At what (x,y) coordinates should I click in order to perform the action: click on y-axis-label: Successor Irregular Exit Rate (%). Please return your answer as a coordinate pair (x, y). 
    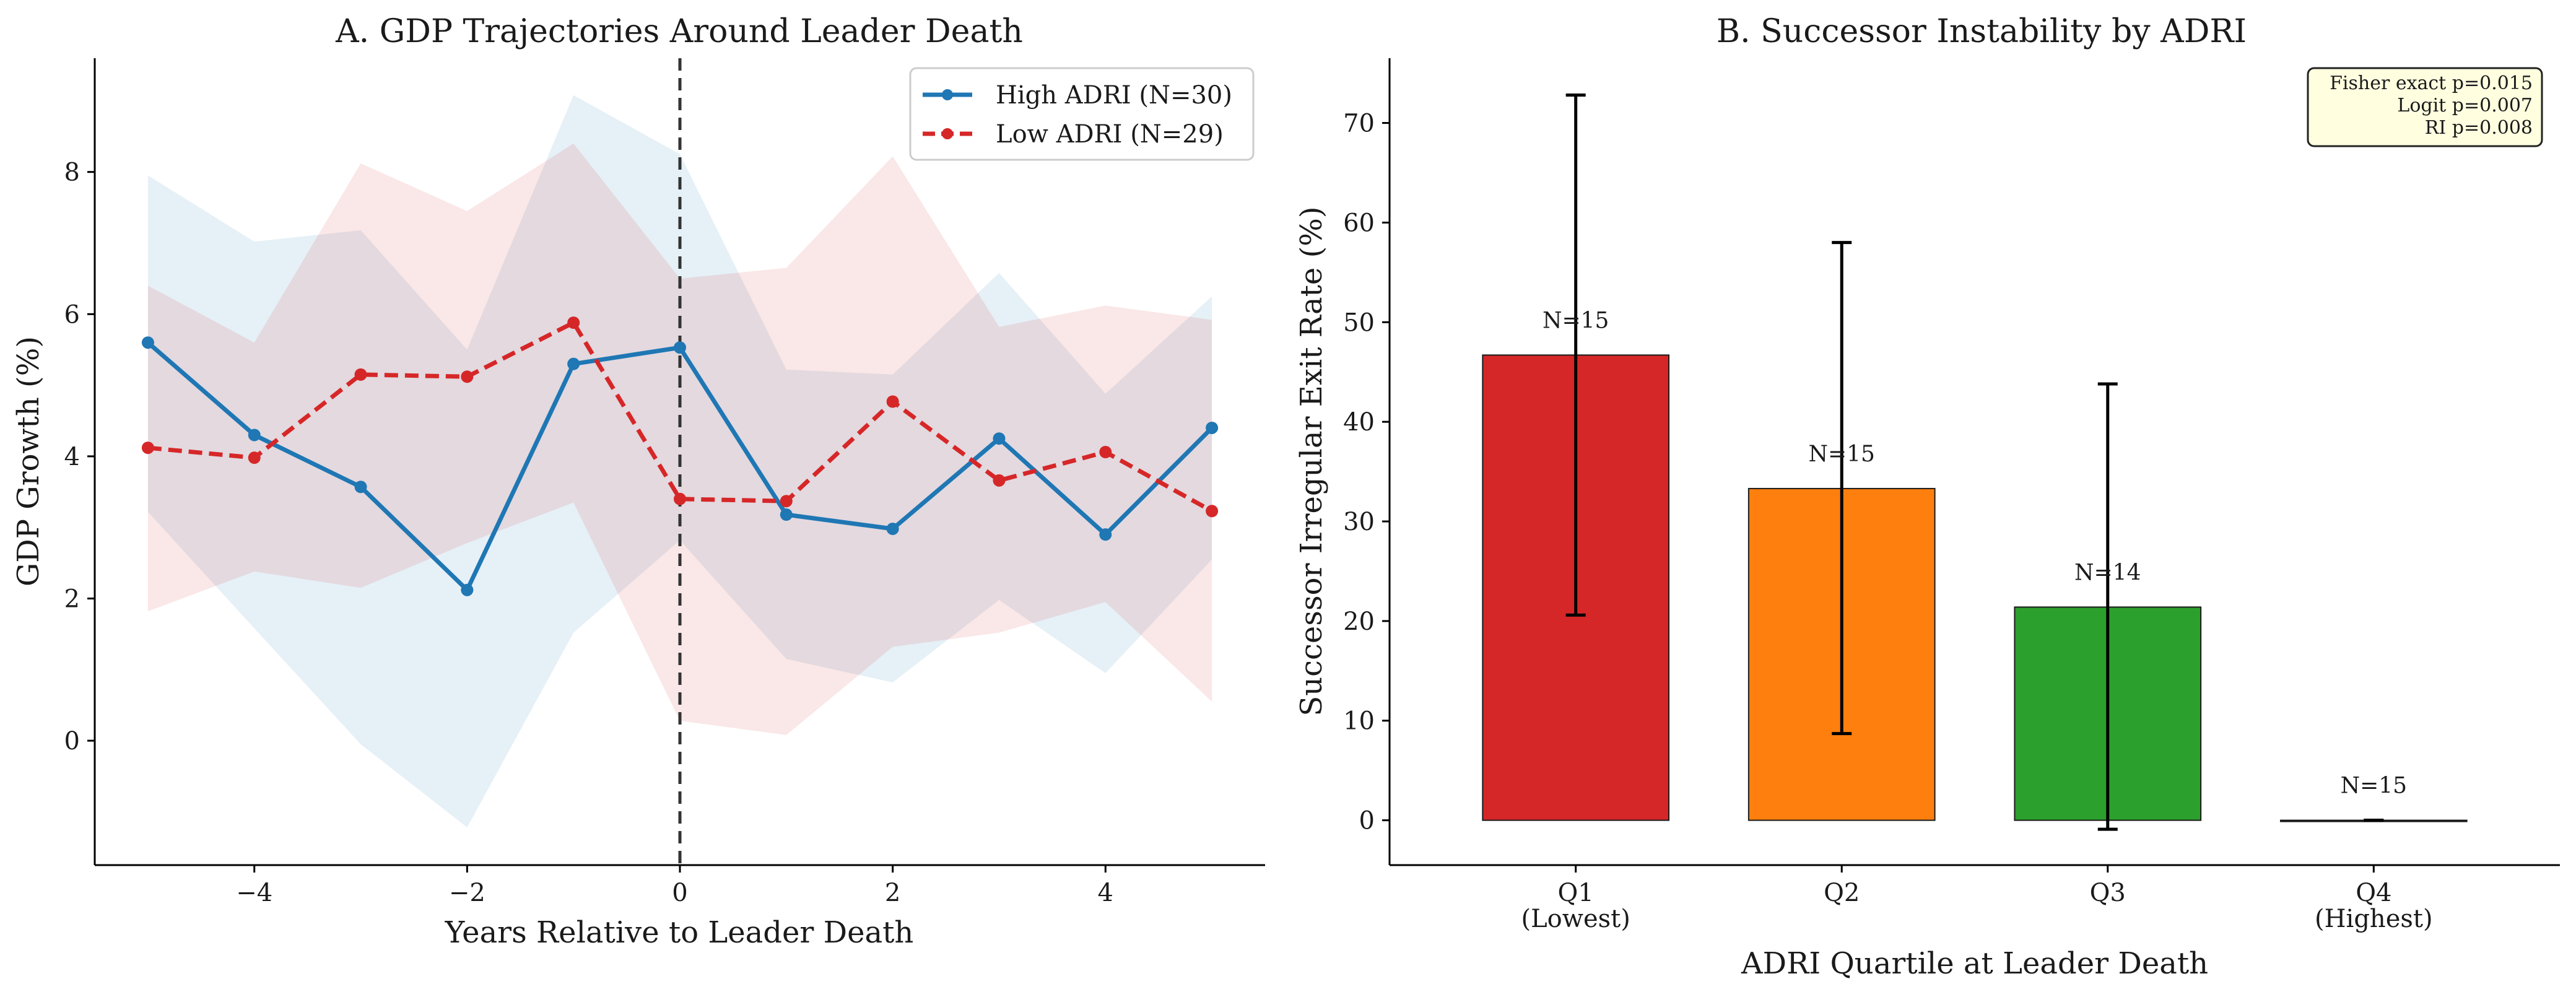
    Looking at the image, I should click on (1311, 461).